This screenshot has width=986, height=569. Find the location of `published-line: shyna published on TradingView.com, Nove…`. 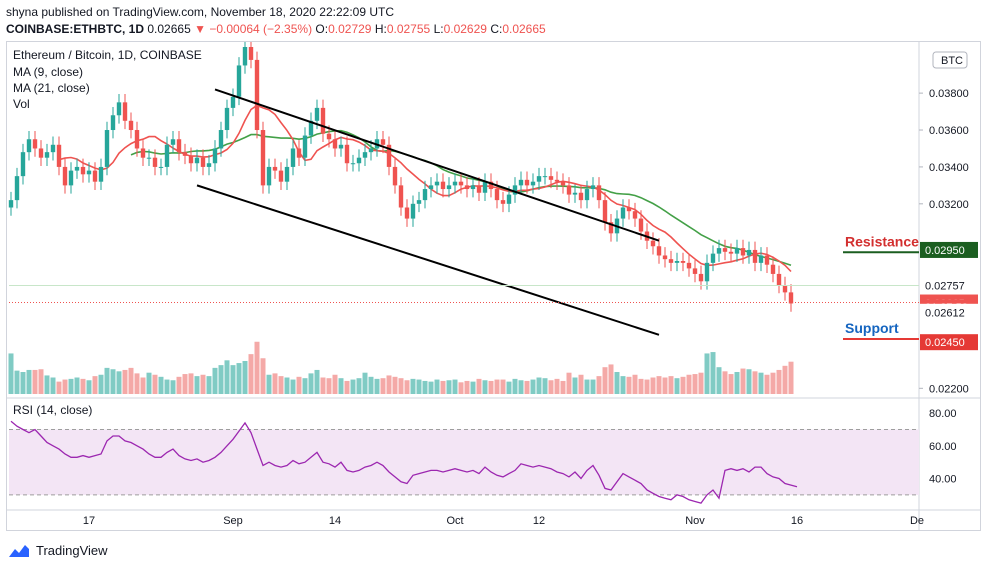

published-line: shyna published on TradingView.com, Nove… is located at coordinates (200, 12).